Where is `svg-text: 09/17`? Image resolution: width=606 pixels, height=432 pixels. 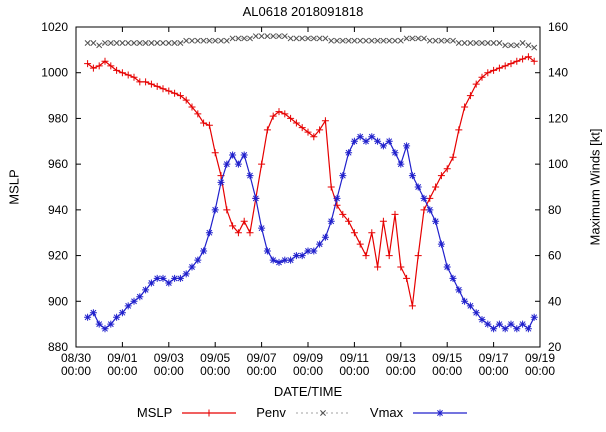 svg-text: 09/17 is located at coordinates (494, 358).